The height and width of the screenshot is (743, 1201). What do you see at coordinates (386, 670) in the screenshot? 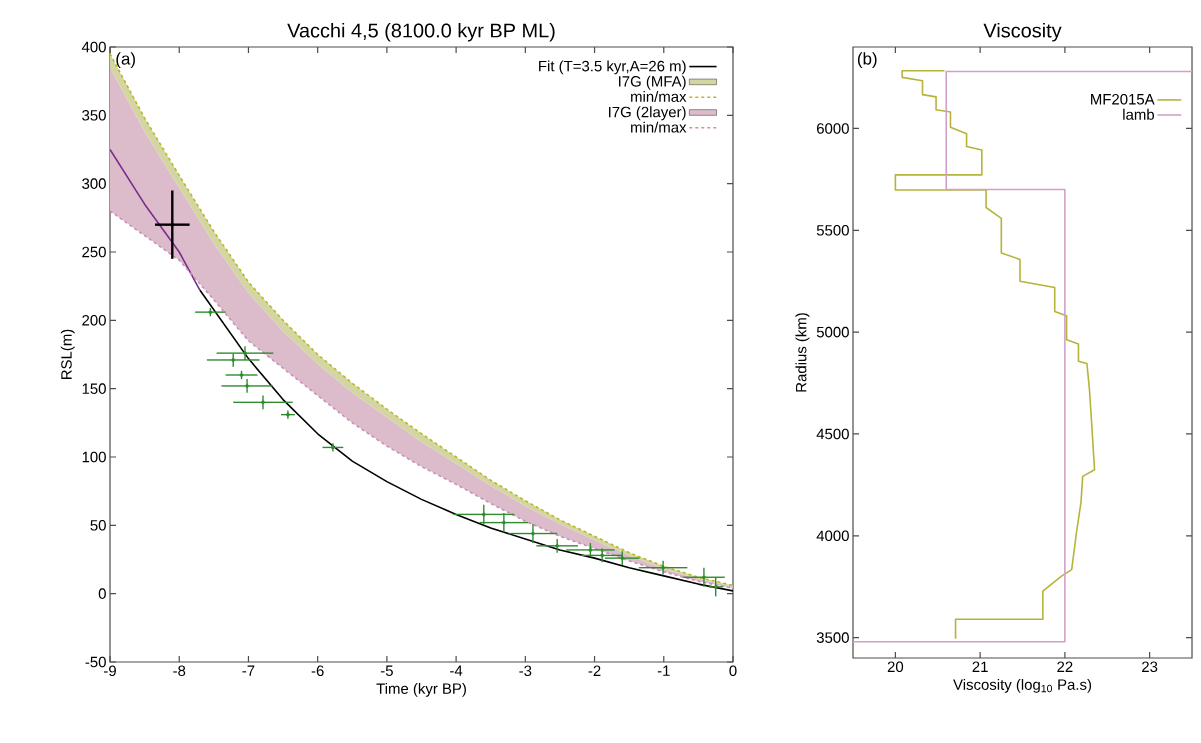
I see `x-tick-label: -5` at bounding box center [386, 670].